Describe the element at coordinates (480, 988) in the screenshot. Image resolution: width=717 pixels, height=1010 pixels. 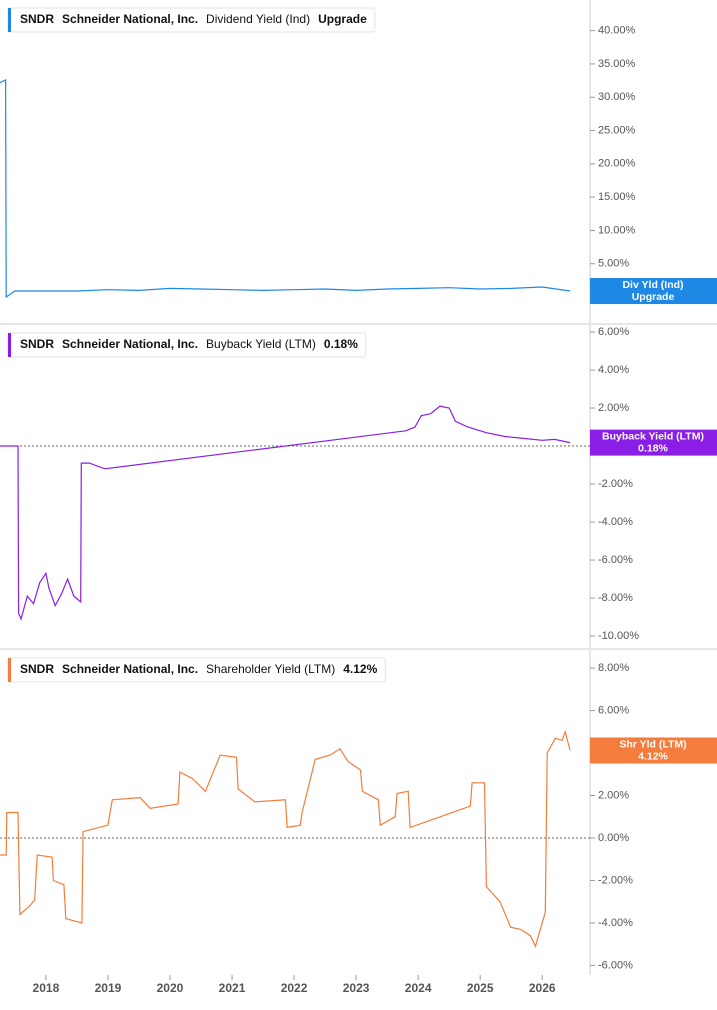
I see `x-tick-label: 2025` at that location.